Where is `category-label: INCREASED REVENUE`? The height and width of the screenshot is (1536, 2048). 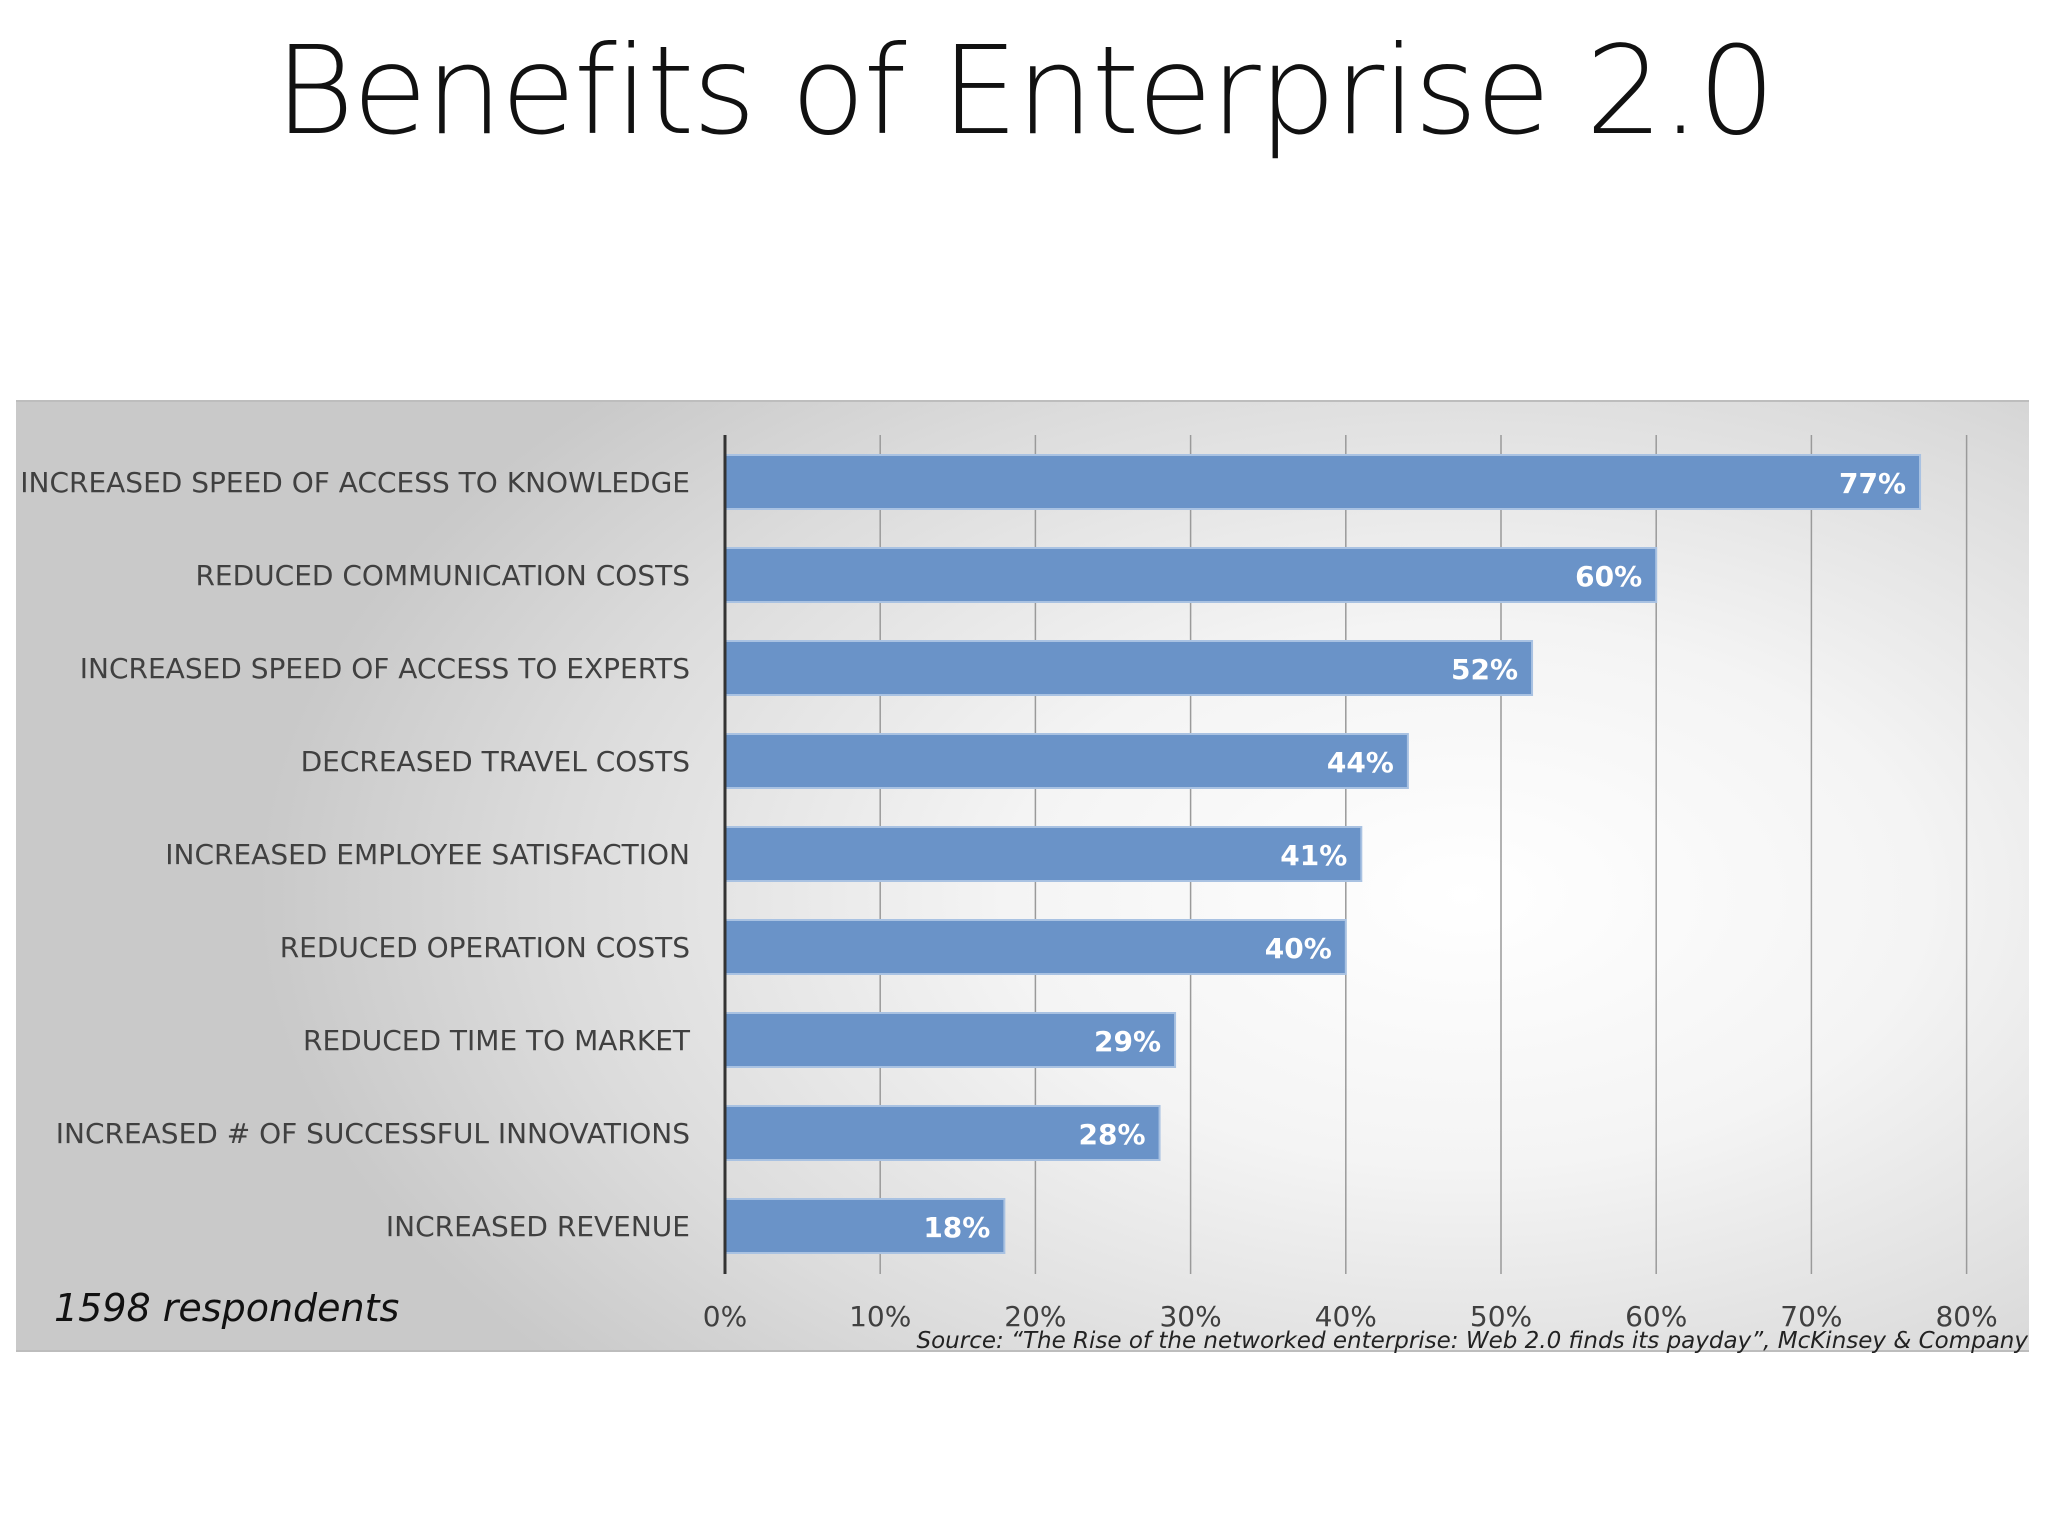
category-label: INCREASED REVENUE is located at coordinates (538, 1226).